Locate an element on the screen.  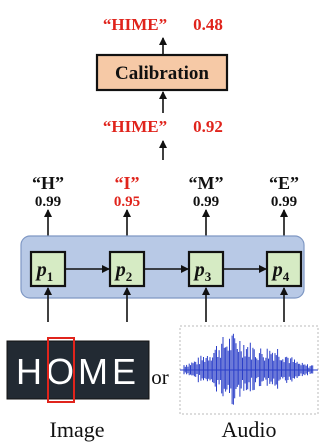
char-prediction: “I” is located at coordinates (126, 183).